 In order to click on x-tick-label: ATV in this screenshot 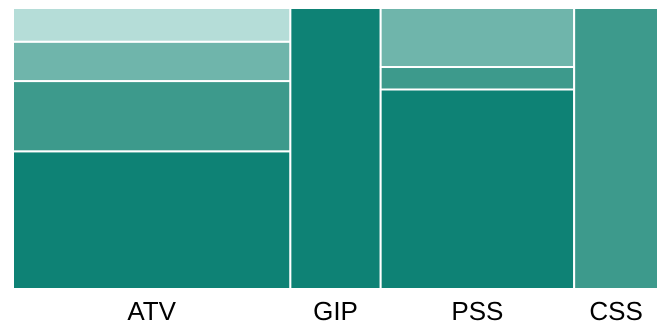, I will do `click(151, 311)`.